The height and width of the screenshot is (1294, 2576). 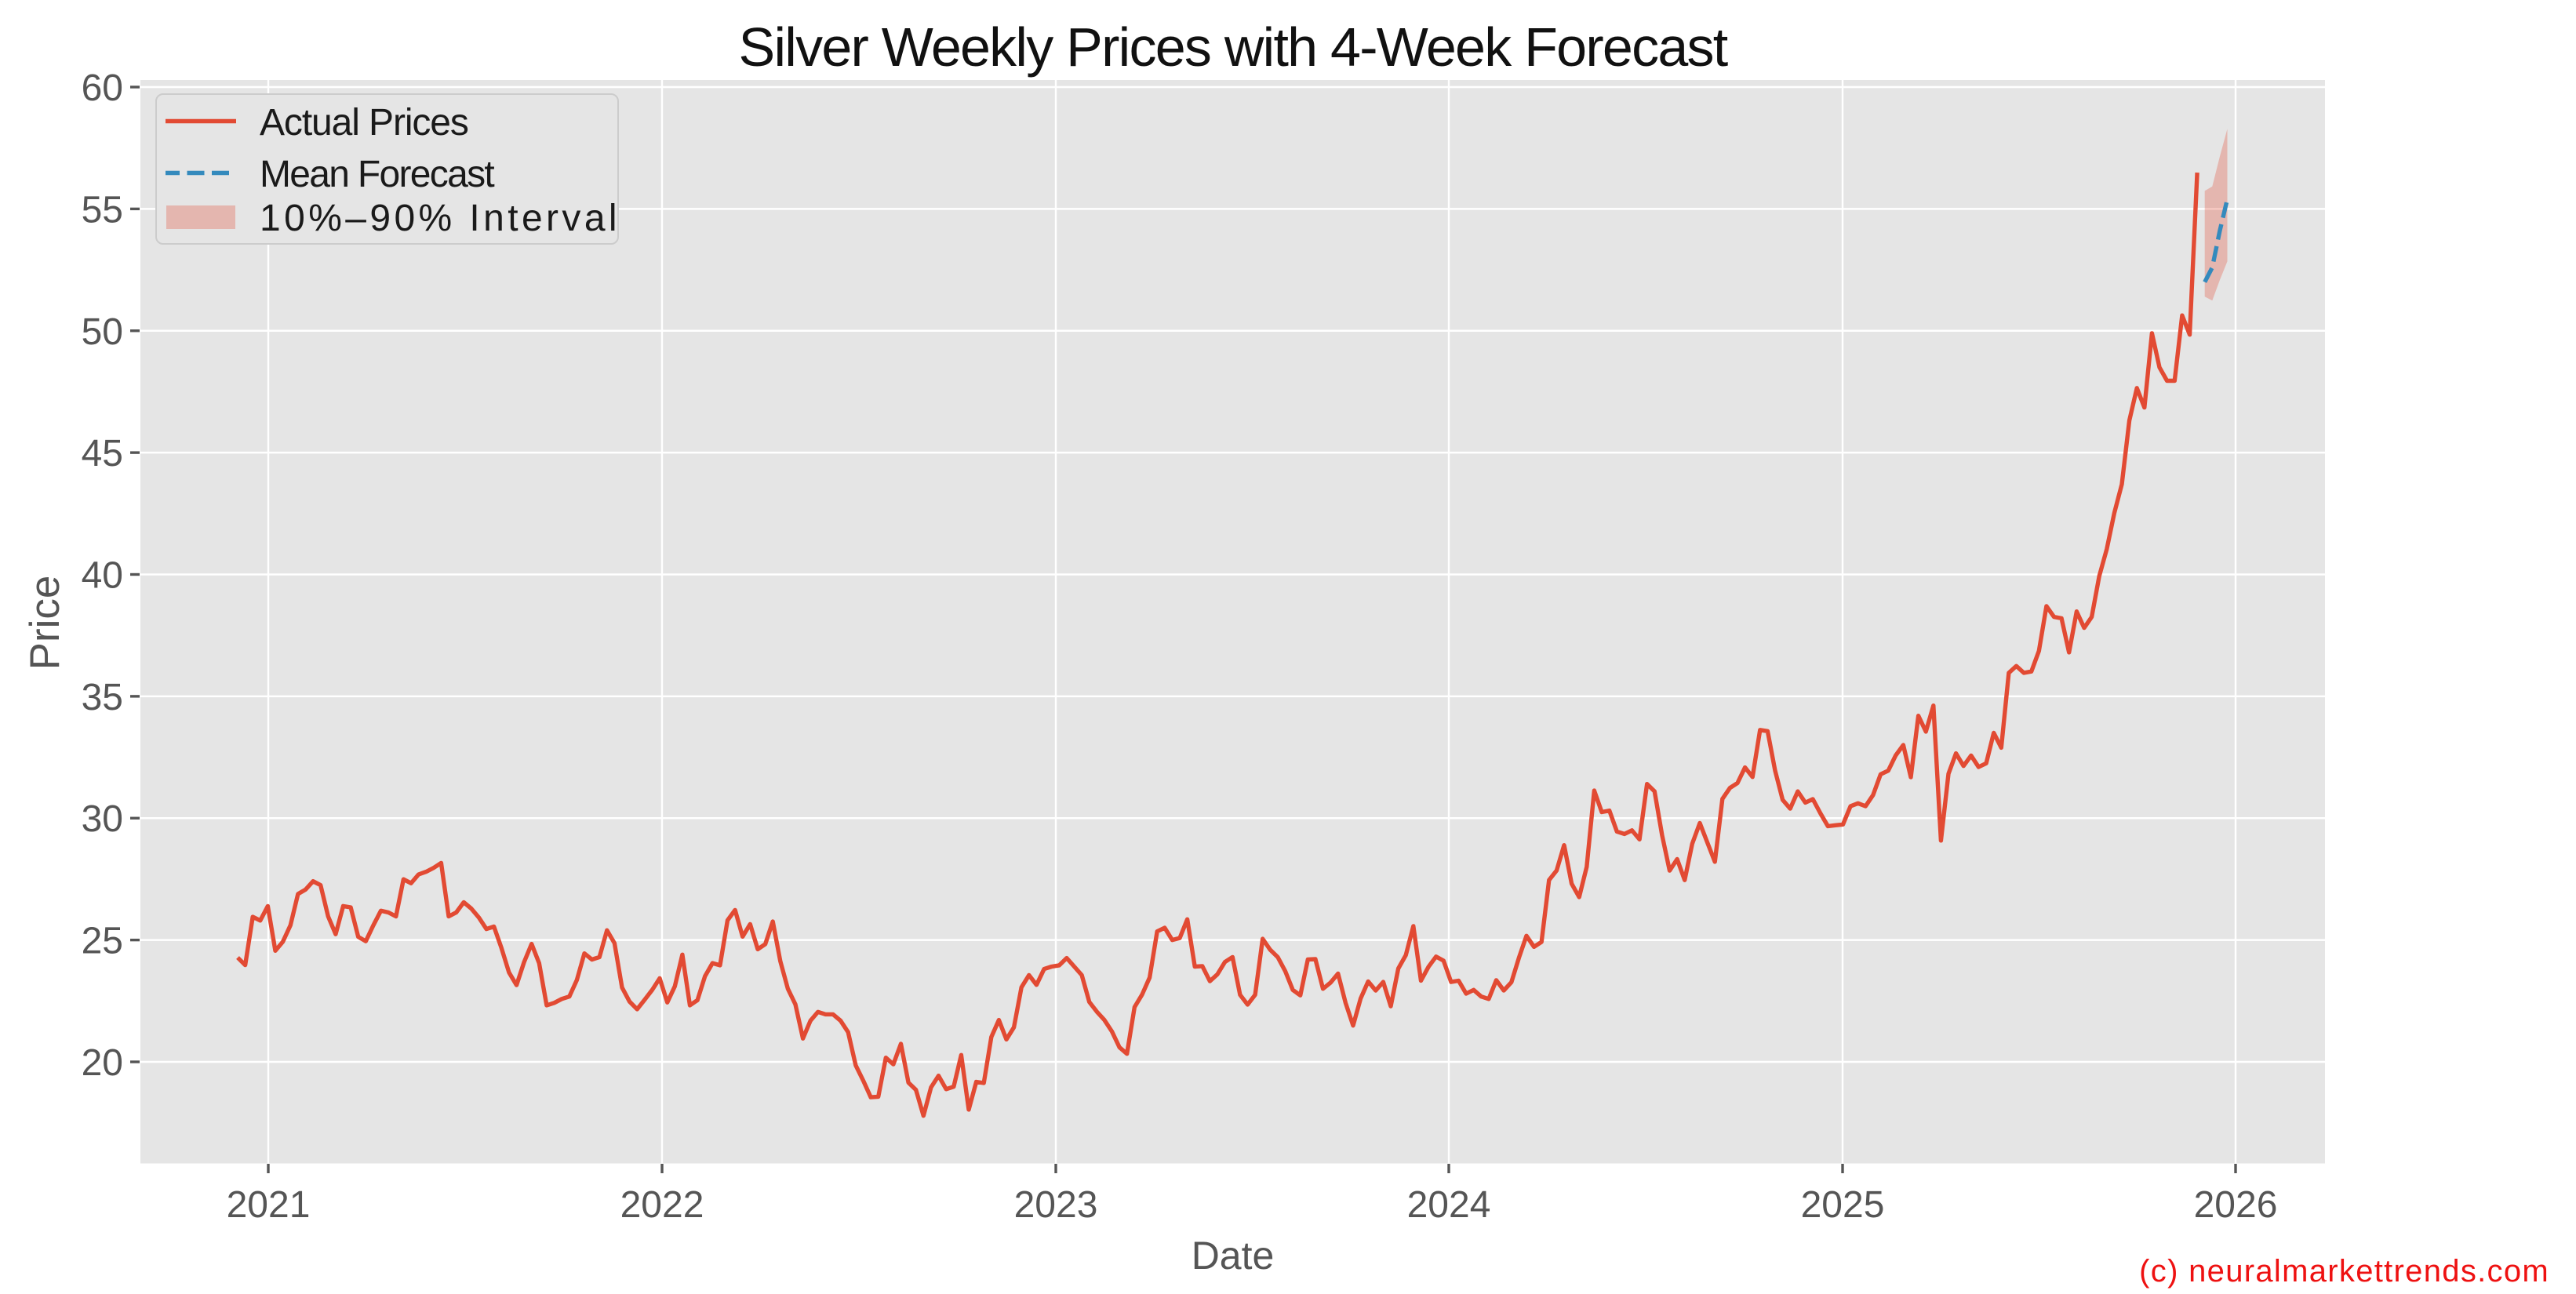 What do you see at coordinates (269, 1205) in the screenshot?
I see `svg-text: 2021` at bounding box center [269, 1205].